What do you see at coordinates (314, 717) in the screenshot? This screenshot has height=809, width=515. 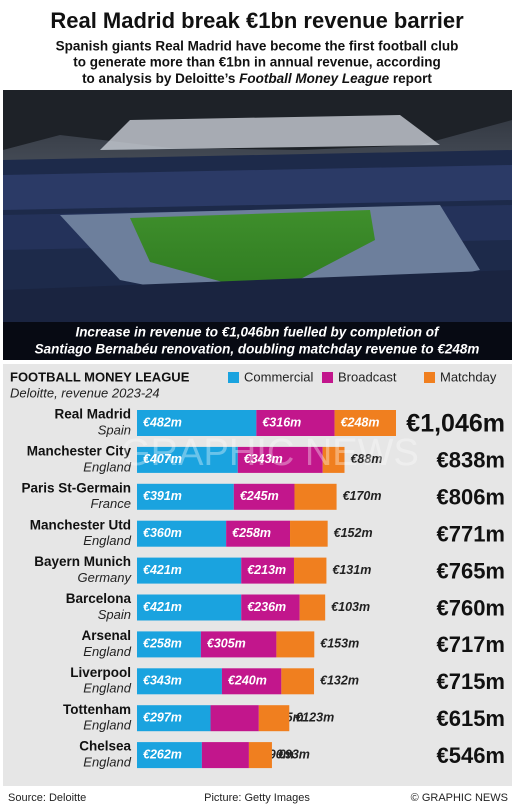 I see `value-label: €123m` at bounding box center [314, 717].